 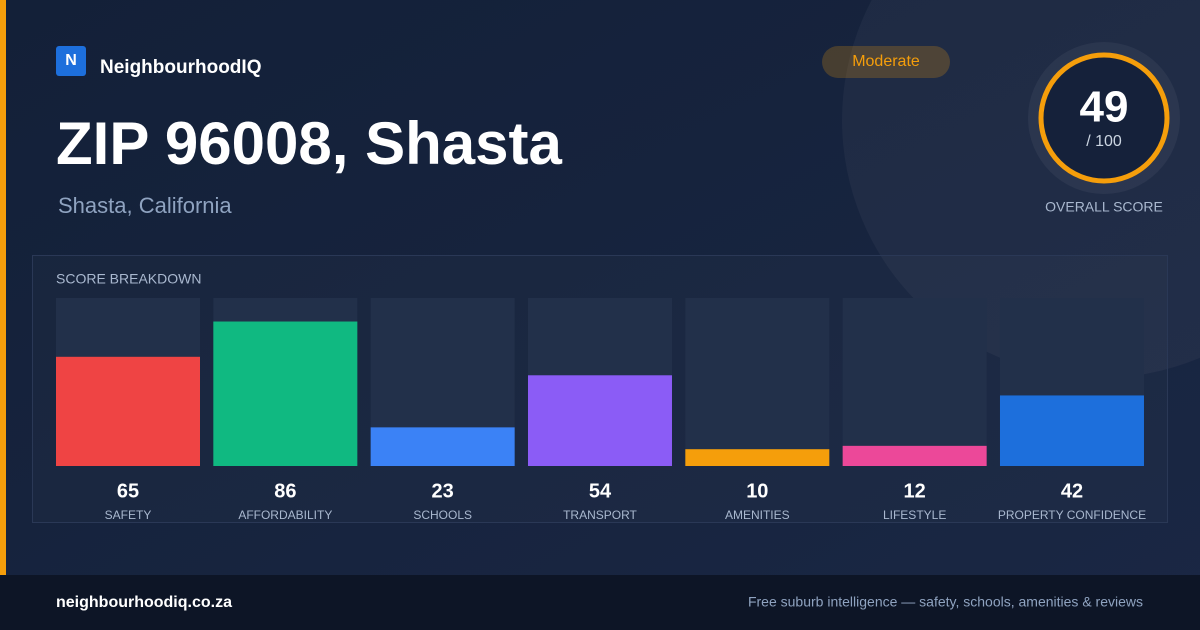 What do you see at coordinates (285, 515) in the screenshot?
I see `category-label: AFFORDABILITY` at bounding box center [285, 515].